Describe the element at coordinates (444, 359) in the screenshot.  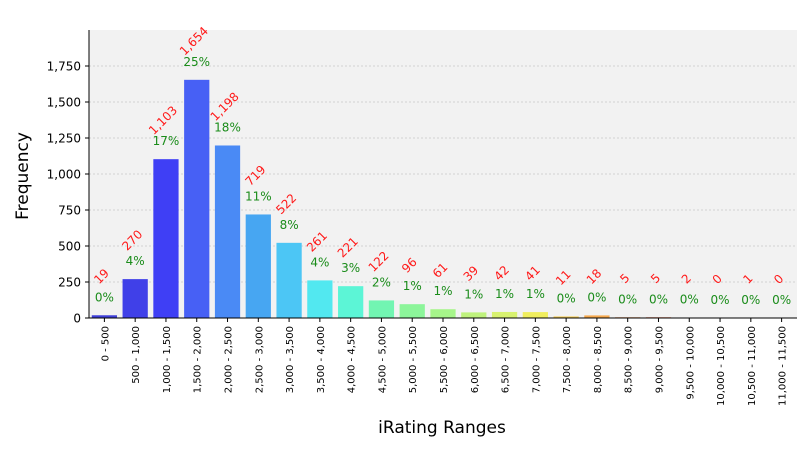
I see `x-tick-label: 5,500 - 6,000` at that location.